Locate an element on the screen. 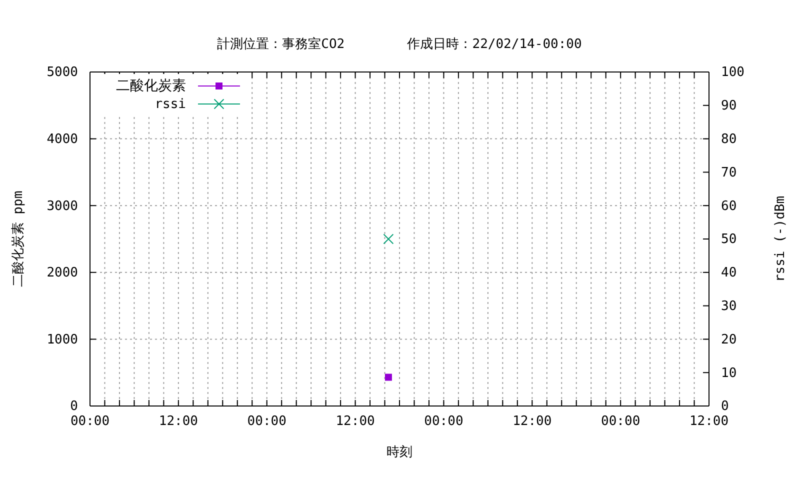 The image size is (800, 480). y2-tick-label: 0 is located at coordinates (725, 406).